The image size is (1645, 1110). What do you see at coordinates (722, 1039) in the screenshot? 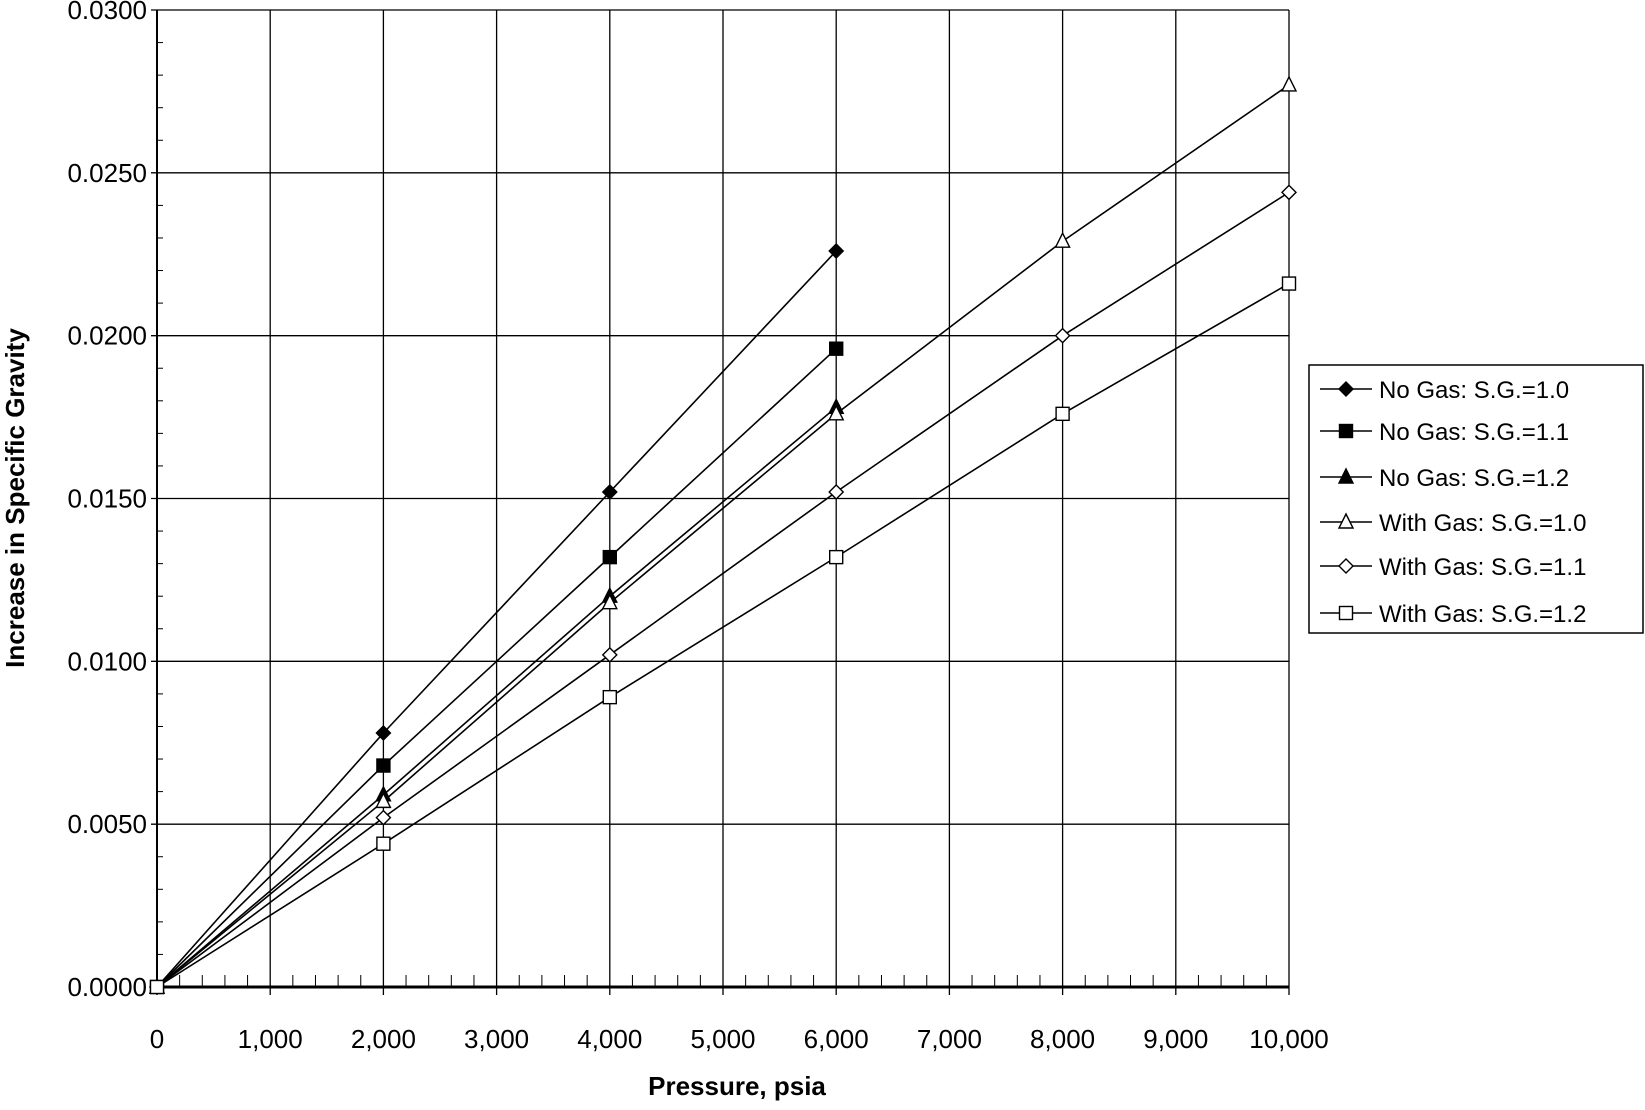
I see `x-tick-label: 5,000` at bounding box center [722, 1039].